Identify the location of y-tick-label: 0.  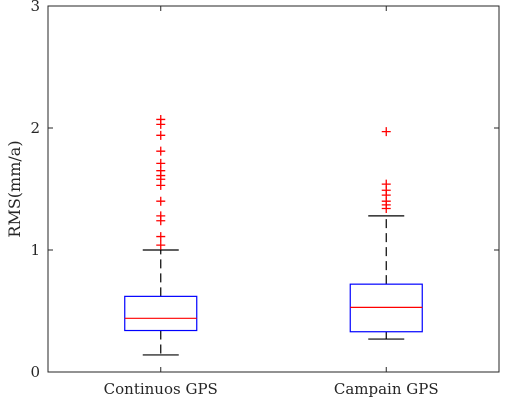
(35, 372).